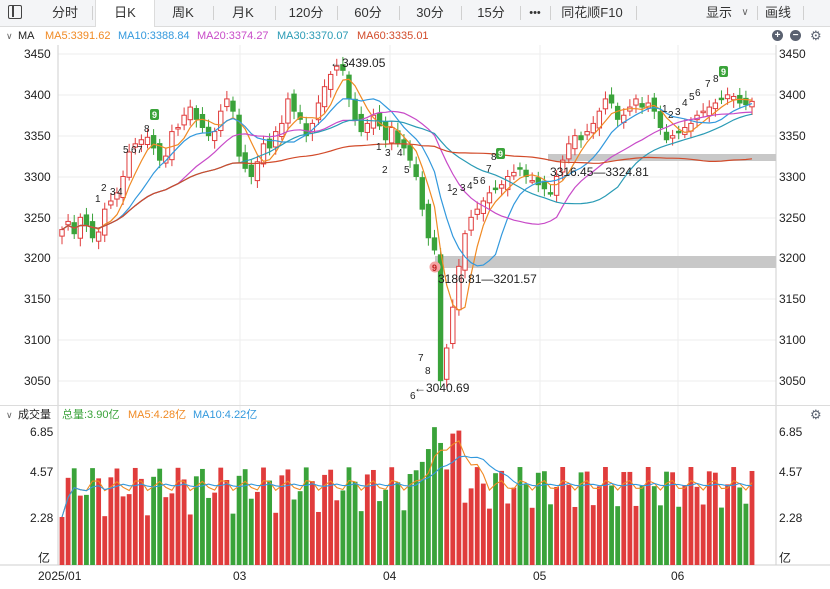 This screenshot has width=830, height=589. Describe the element at coordinates (64, 12) in the screenshot. I see `tab-timeshare: 分时` at that location.